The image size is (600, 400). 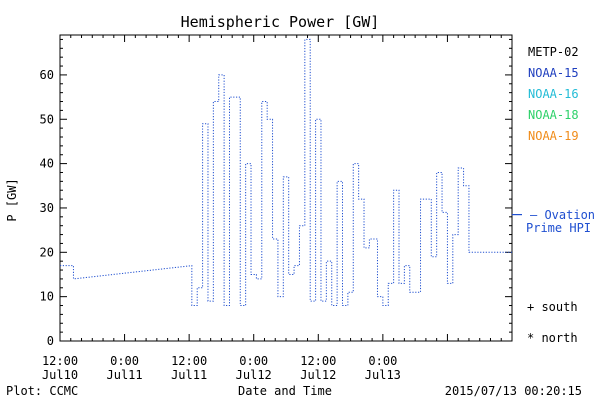 What do you see at coordinates (12, 199) in the screenshot?
I see `y-axis-label: P [GW]` at bounding box center [12, 199].